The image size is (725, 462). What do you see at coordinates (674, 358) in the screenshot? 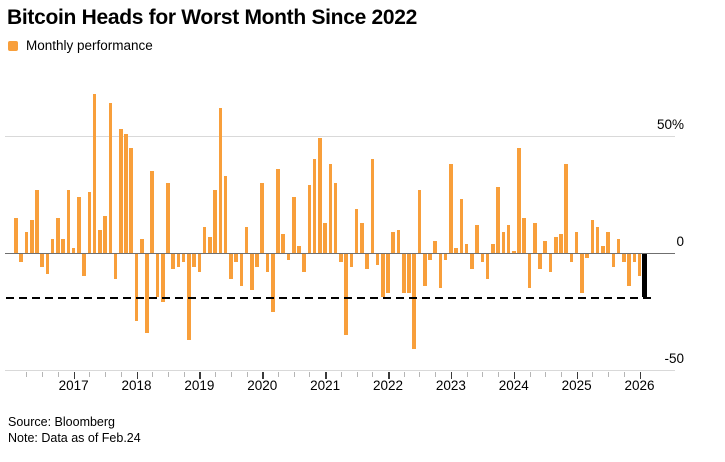
I see `y-axis-label: -50` at bounding box center [674, 358].